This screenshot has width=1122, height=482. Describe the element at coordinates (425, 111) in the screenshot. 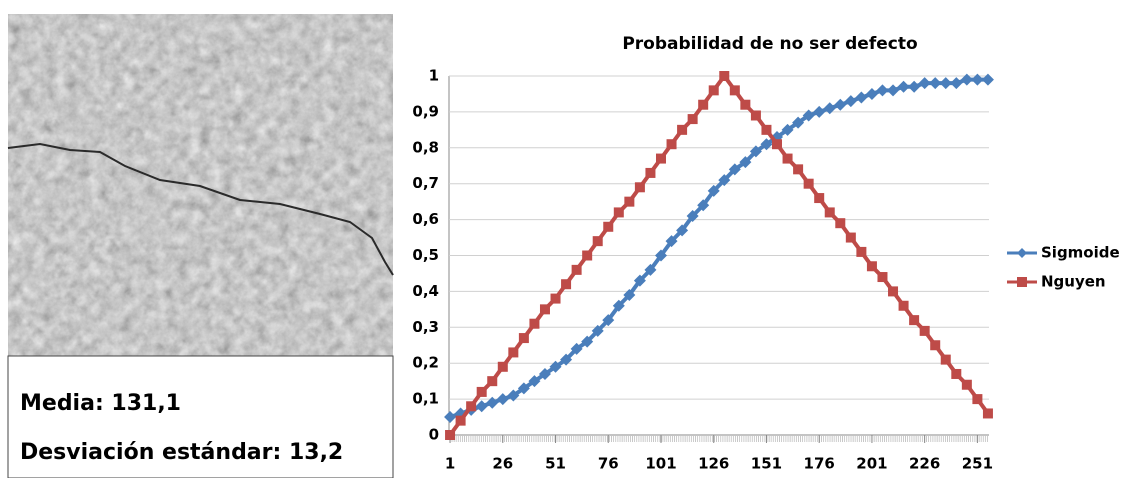

I see `y-tick-label: 0,9` at that location.